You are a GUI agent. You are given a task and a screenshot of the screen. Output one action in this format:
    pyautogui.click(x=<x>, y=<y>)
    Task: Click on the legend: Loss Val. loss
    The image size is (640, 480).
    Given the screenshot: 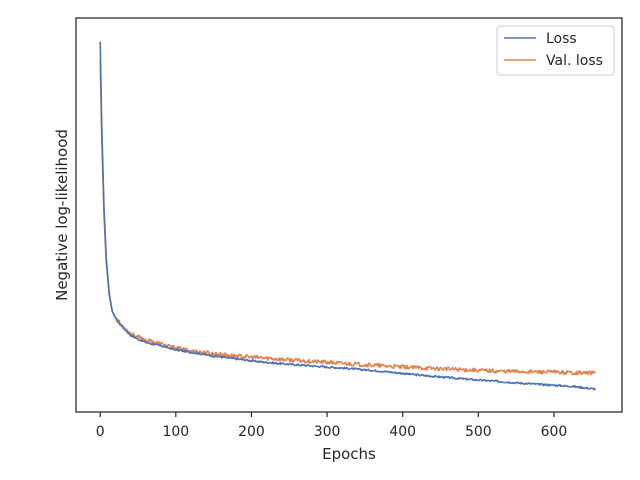 What is the action you would take?
    pyautogui.click(x=555, y=50)
    